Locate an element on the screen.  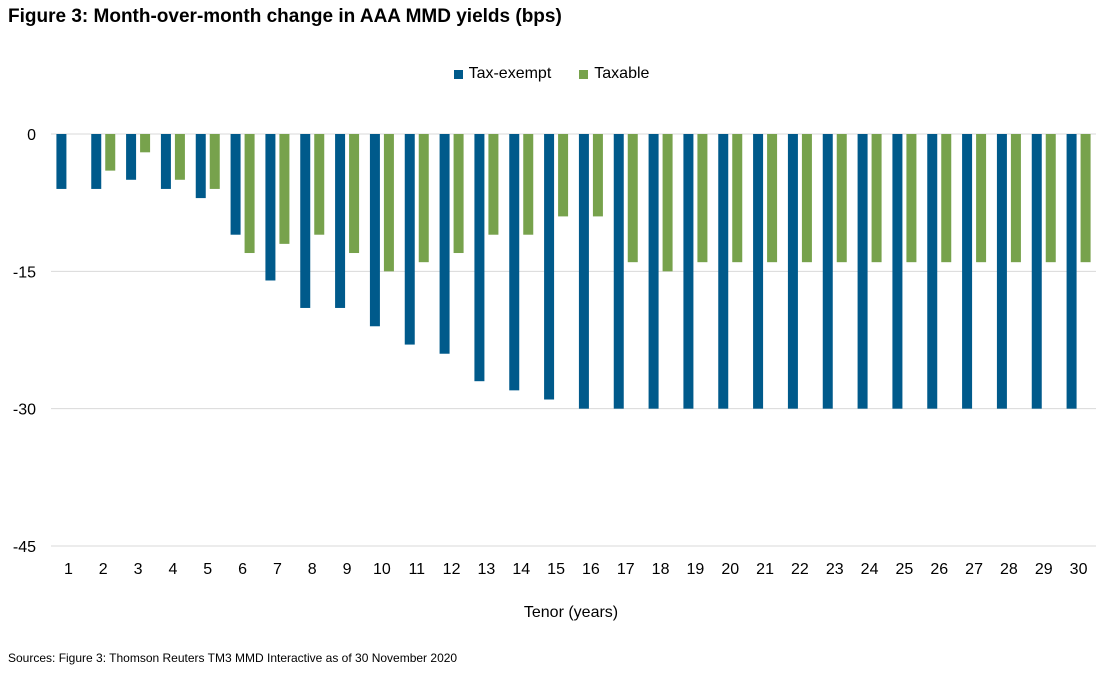
x-tick-label: 3 is located at coordinates (138, 569).